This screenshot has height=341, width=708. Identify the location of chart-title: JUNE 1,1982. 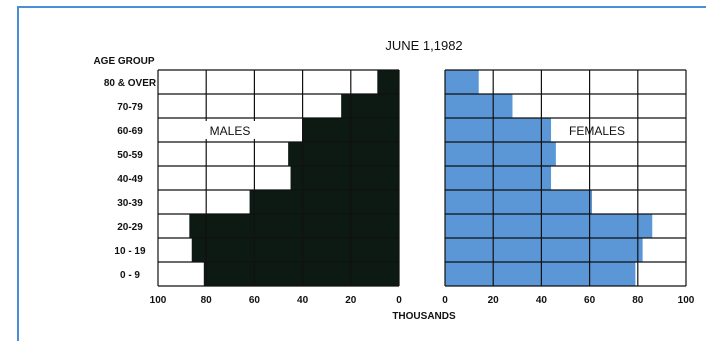
(423, 45).